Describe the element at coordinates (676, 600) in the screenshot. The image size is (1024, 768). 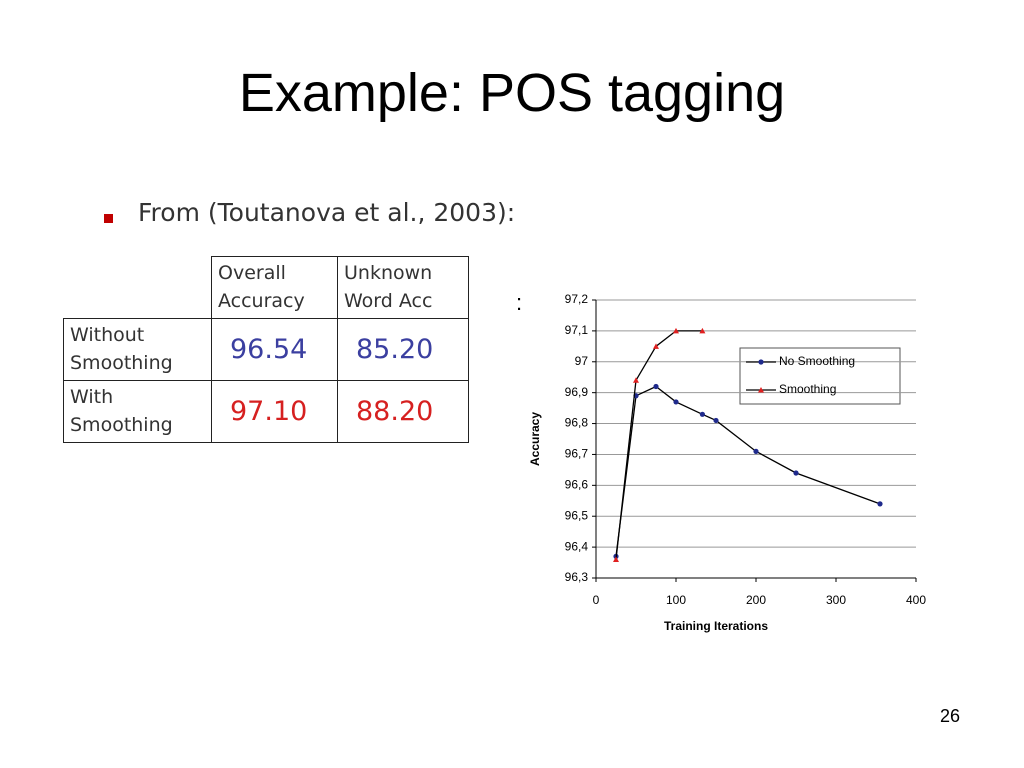
I see `x-tick-label: 100` at that location.